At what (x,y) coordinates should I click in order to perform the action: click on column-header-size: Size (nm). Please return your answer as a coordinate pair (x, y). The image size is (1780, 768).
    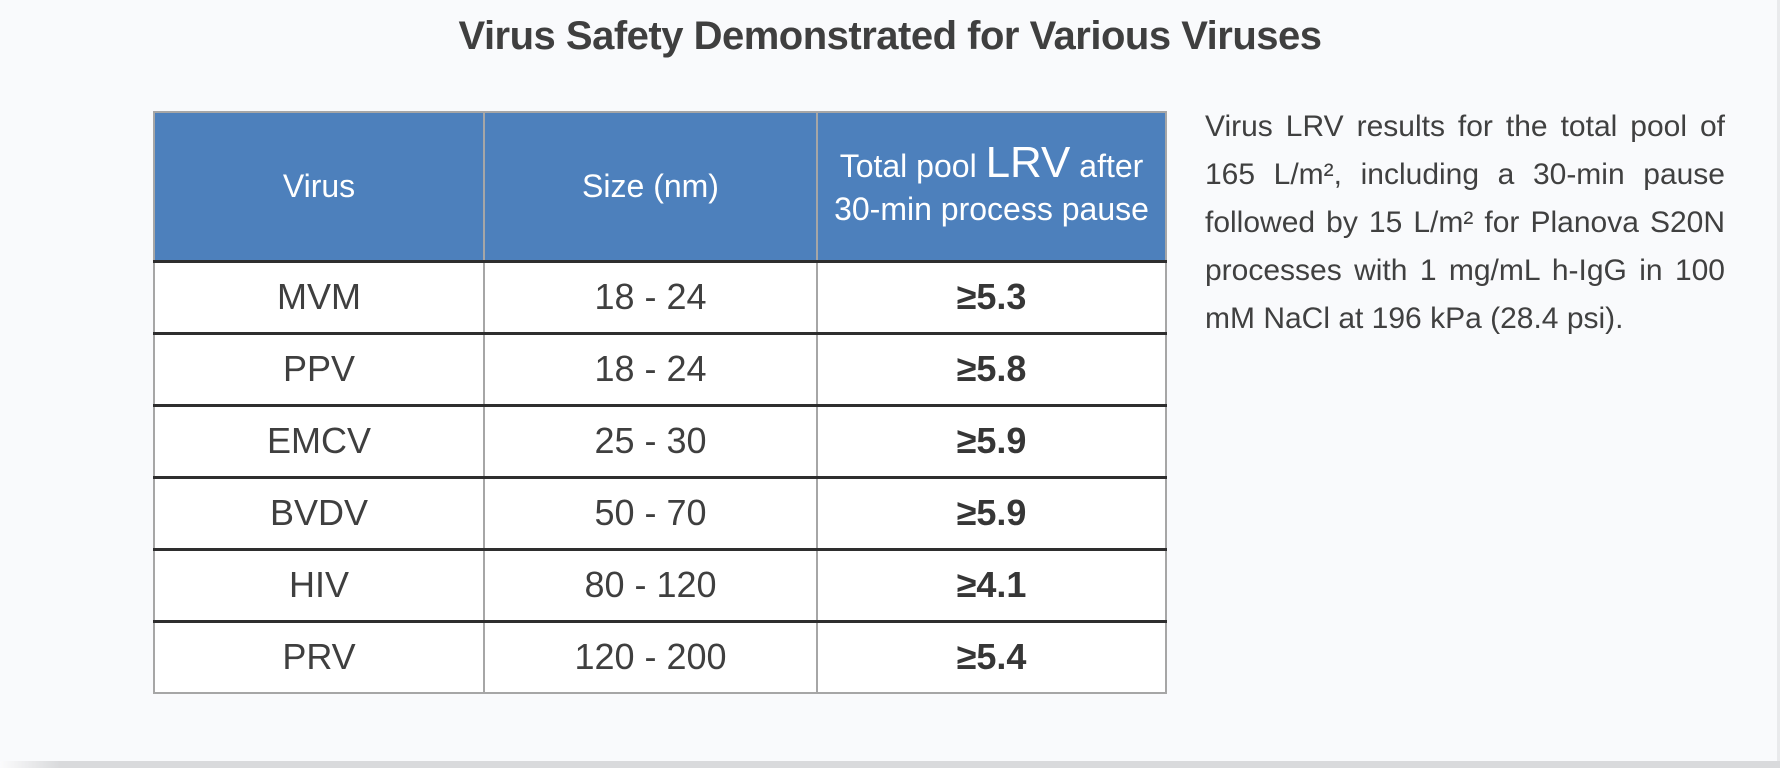
    Looking at the image, I should click on (650, 186).